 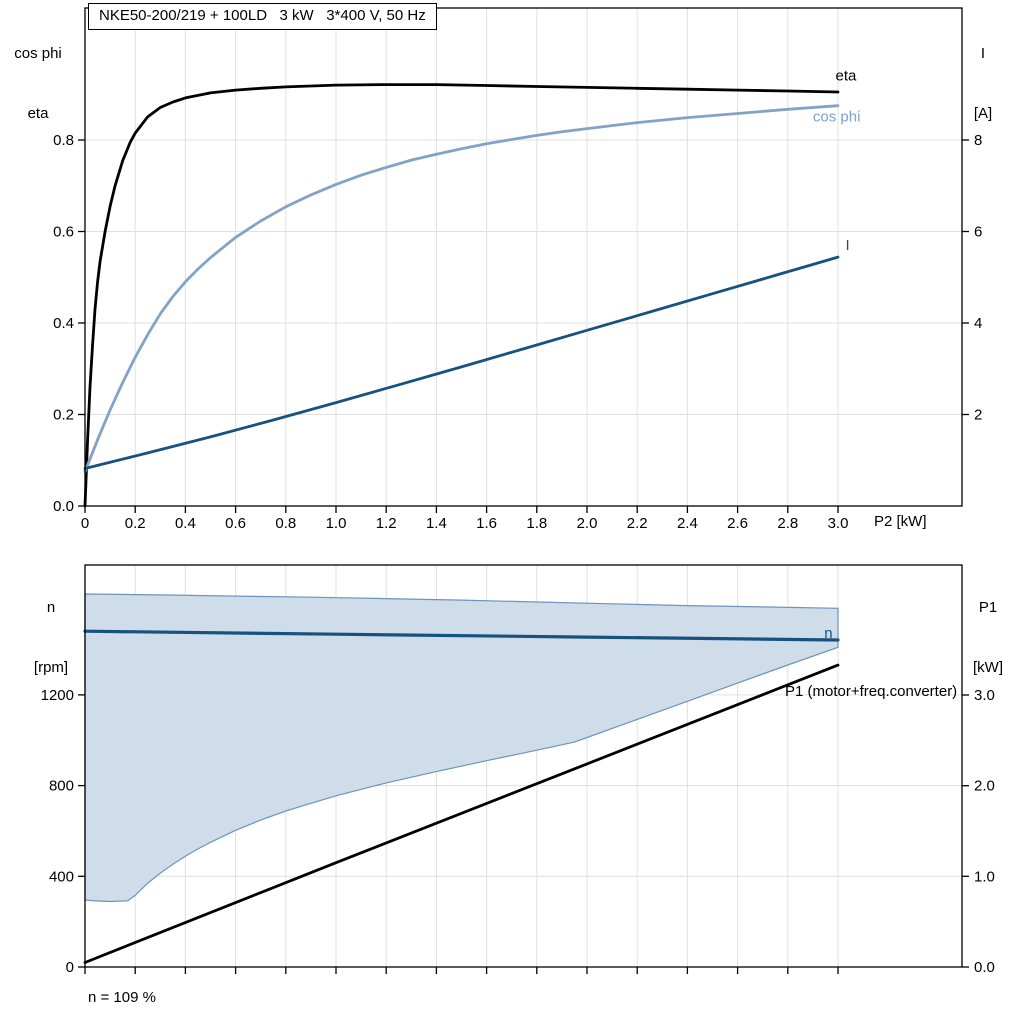 What do you see at coordinates (63, 232) in the screenshot?
I see `y-left-tick-label: 0.6` at bounding box center [63, 232].